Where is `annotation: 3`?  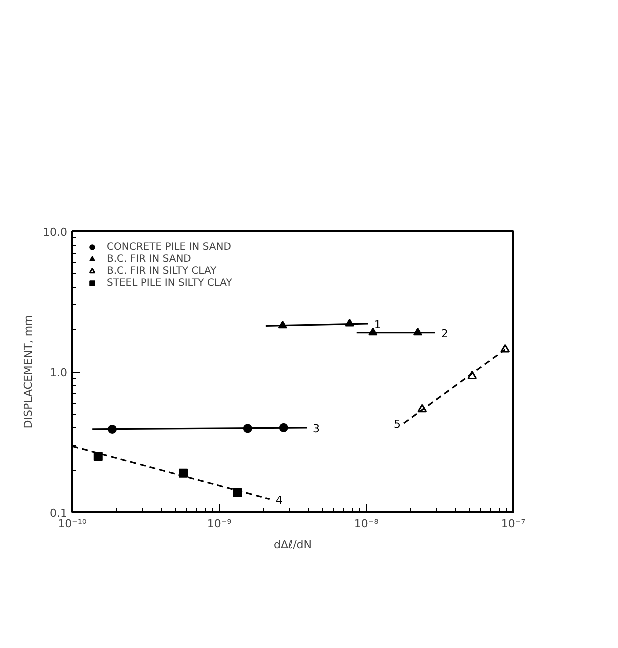 annotation: 3 is located at coordinates (316, 429).